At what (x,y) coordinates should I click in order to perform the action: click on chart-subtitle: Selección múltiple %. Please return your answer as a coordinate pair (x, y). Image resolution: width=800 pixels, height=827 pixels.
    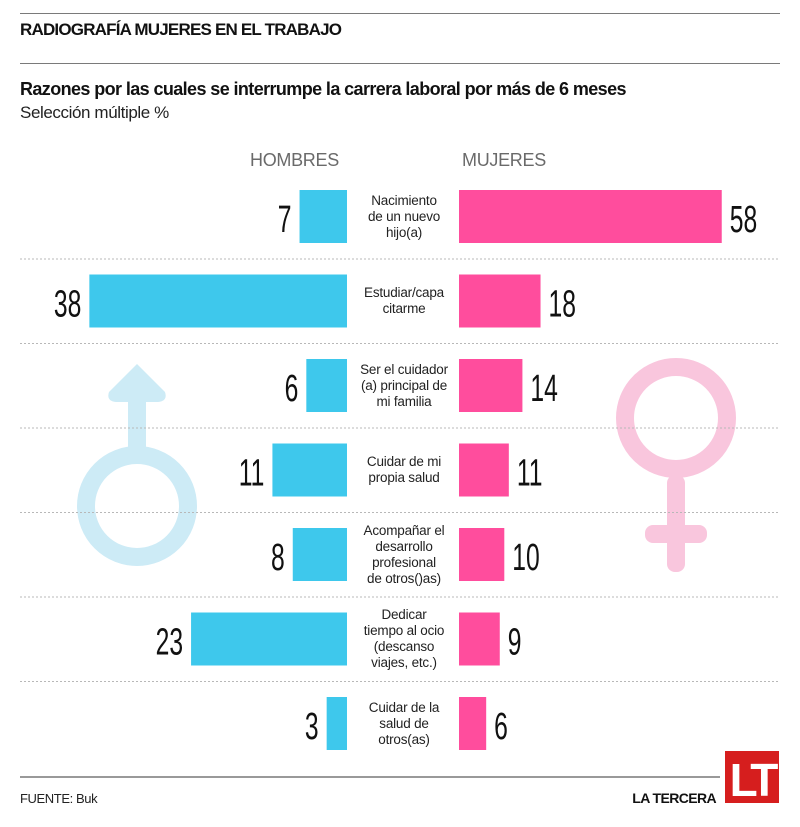
    Looking at the image, I should click on (94, 112).